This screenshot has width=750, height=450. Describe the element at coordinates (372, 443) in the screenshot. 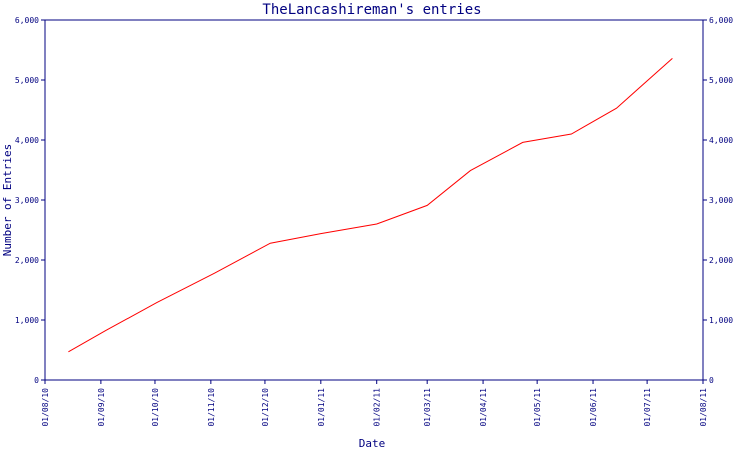

I see `x-axis-label: Date` at that location.